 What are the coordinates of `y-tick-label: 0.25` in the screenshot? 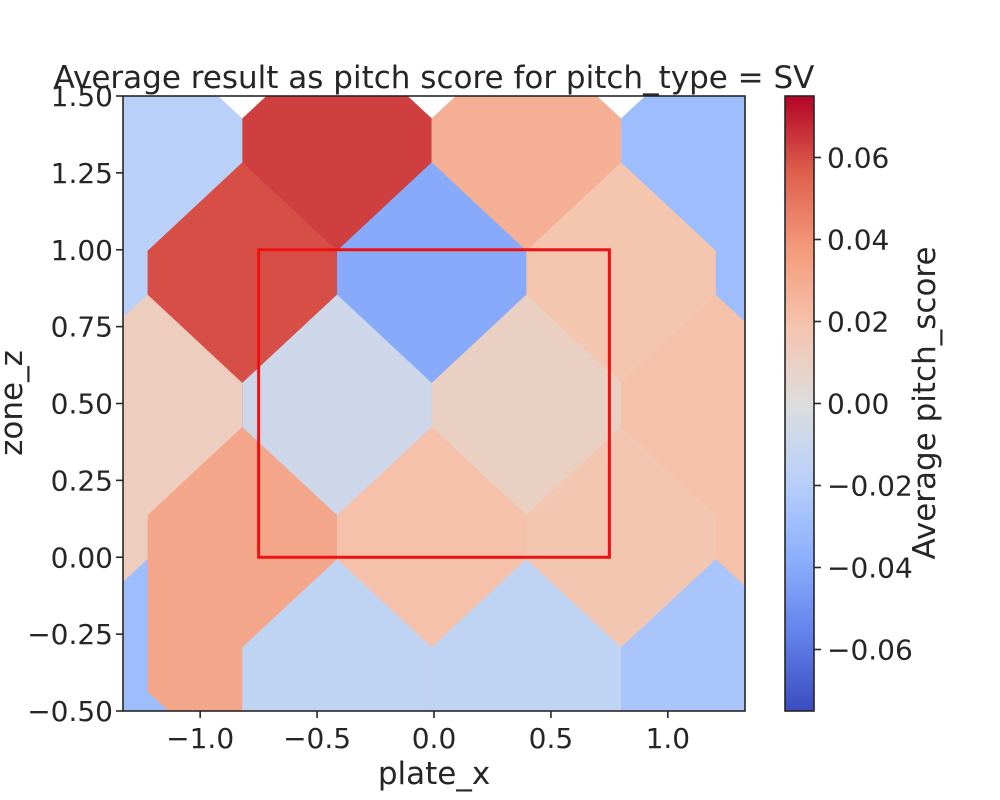 It's located at (82, 480).